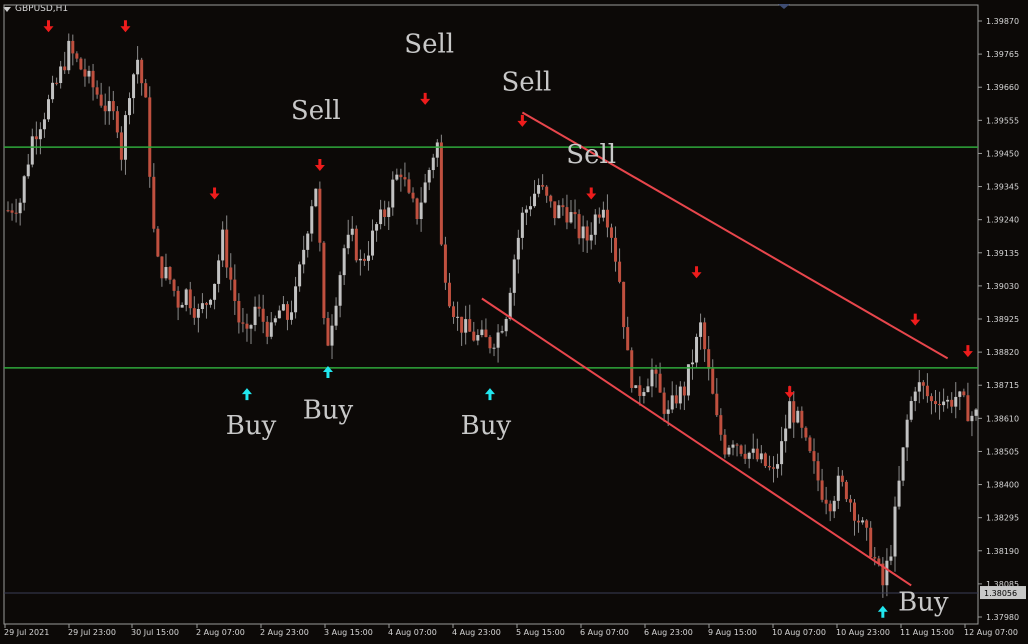 This screenshot has height=644, width=1028. Describe the element at coordinates (316, 111) in the screenshot. I see `sell-signal-label: Sell` at that location.